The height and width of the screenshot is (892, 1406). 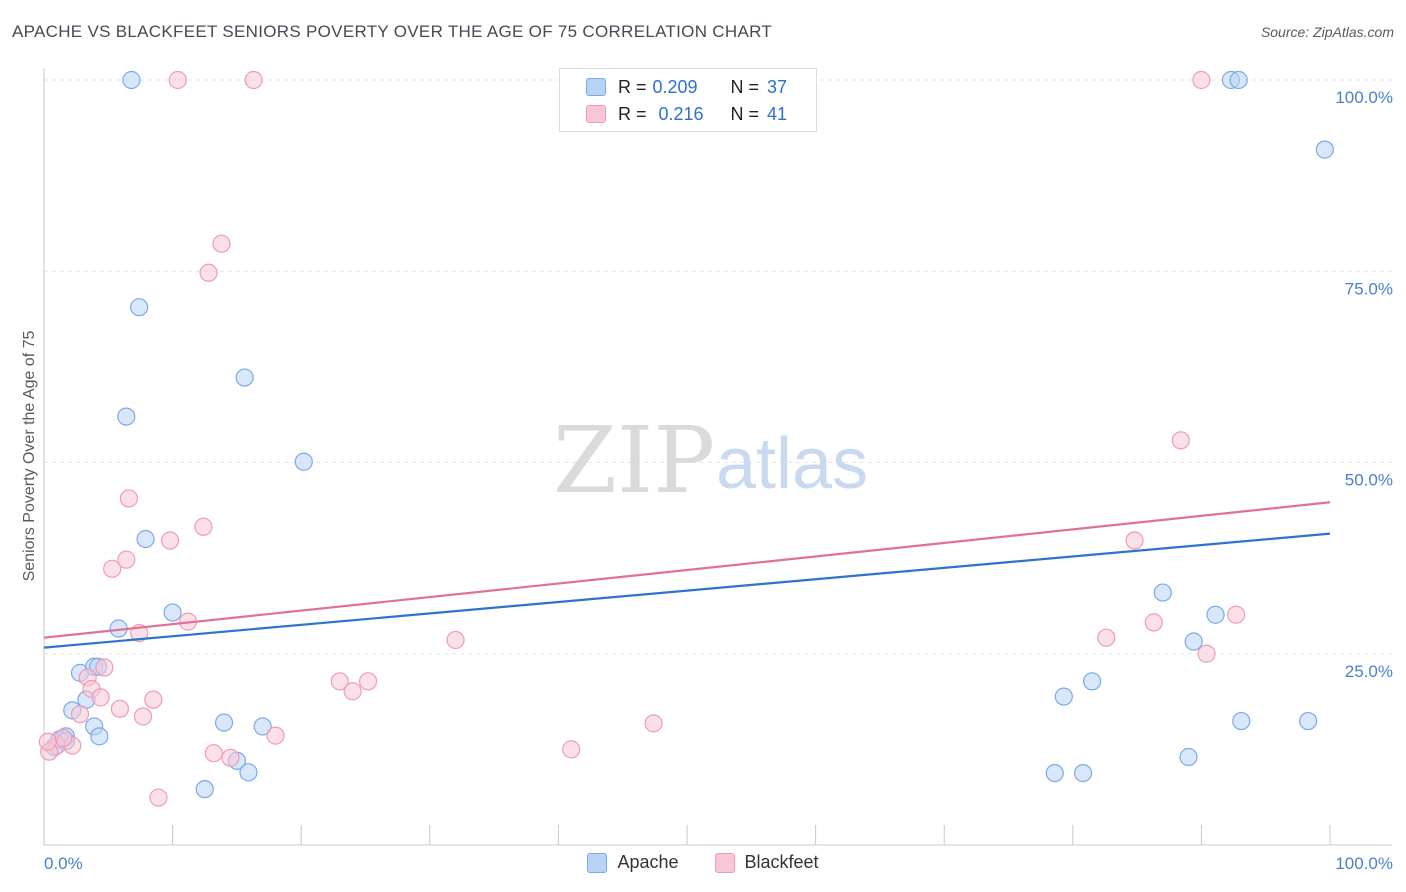 I want to click on y-tick-label: 25.0%, so click(x=1369, y=671).